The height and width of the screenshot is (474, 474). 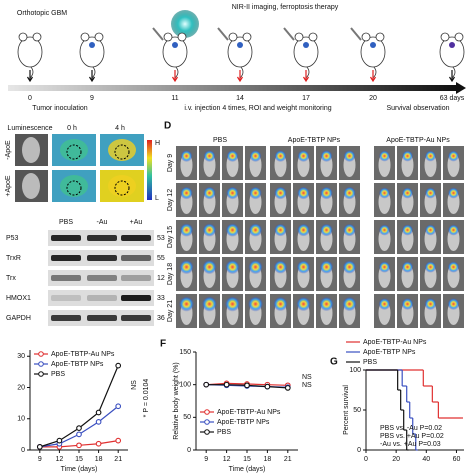 What do you see at coordinates (8, 150) in the screenshot?
I see `row-label: -ApoE` at bounding box center [8, 150].